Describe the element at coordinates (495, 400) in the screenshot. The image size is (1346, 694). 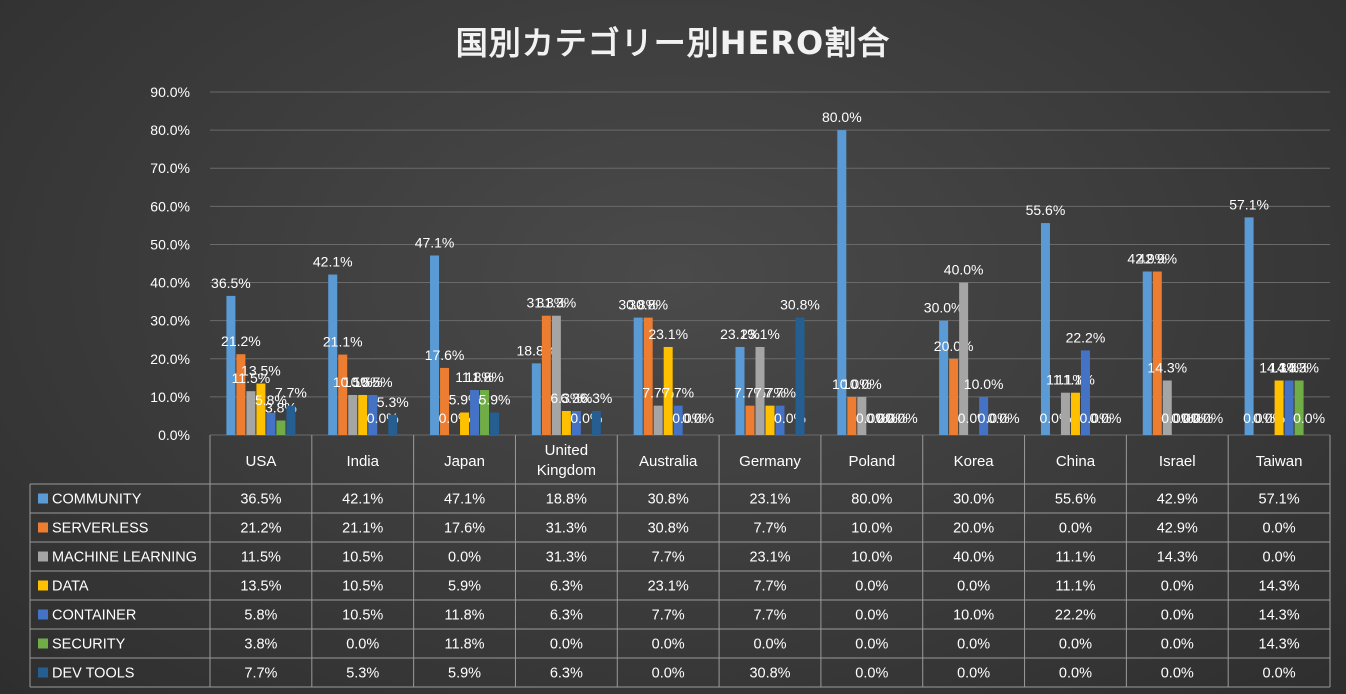
I see `data-label: 5.9%` at that location.